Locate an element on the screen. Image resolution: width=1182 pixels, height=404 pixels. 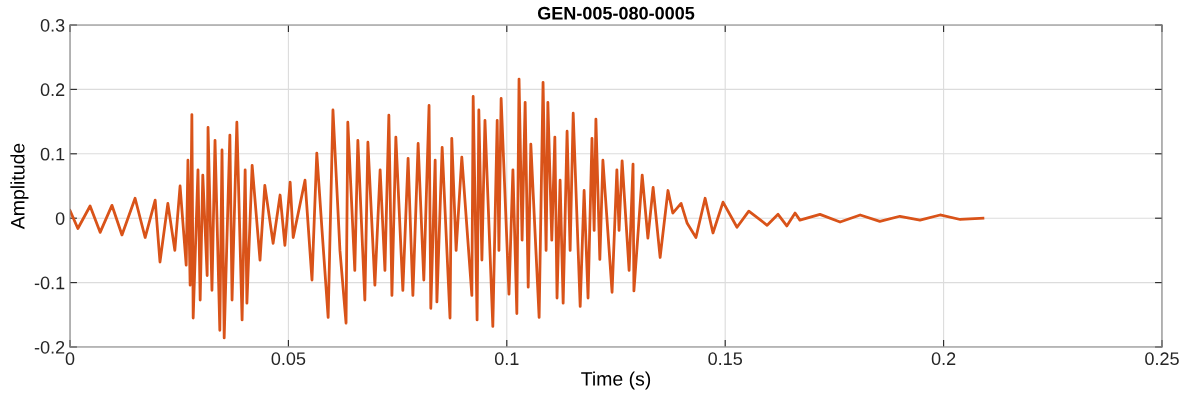
y-axis-title: Amplitude is located at coordinates (19, 186).